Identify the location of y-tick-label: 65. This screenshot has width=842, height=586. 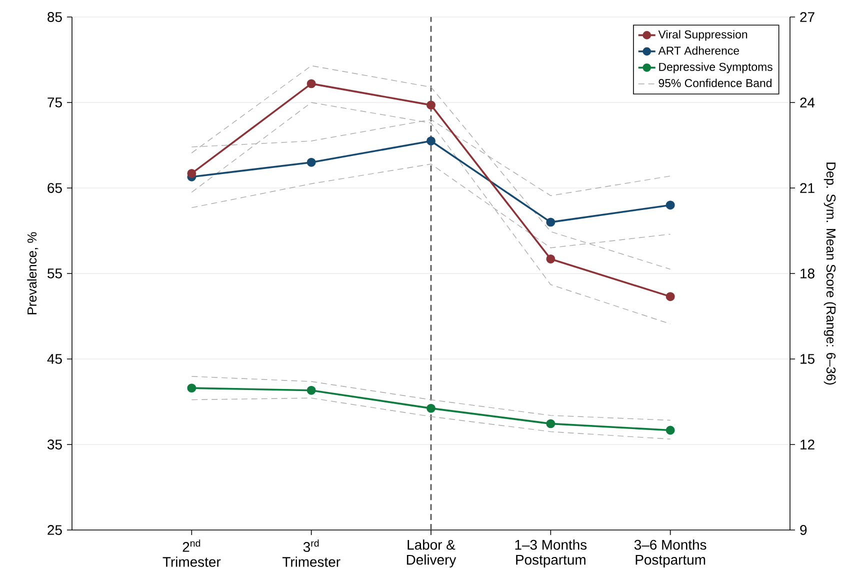
(55, 188).